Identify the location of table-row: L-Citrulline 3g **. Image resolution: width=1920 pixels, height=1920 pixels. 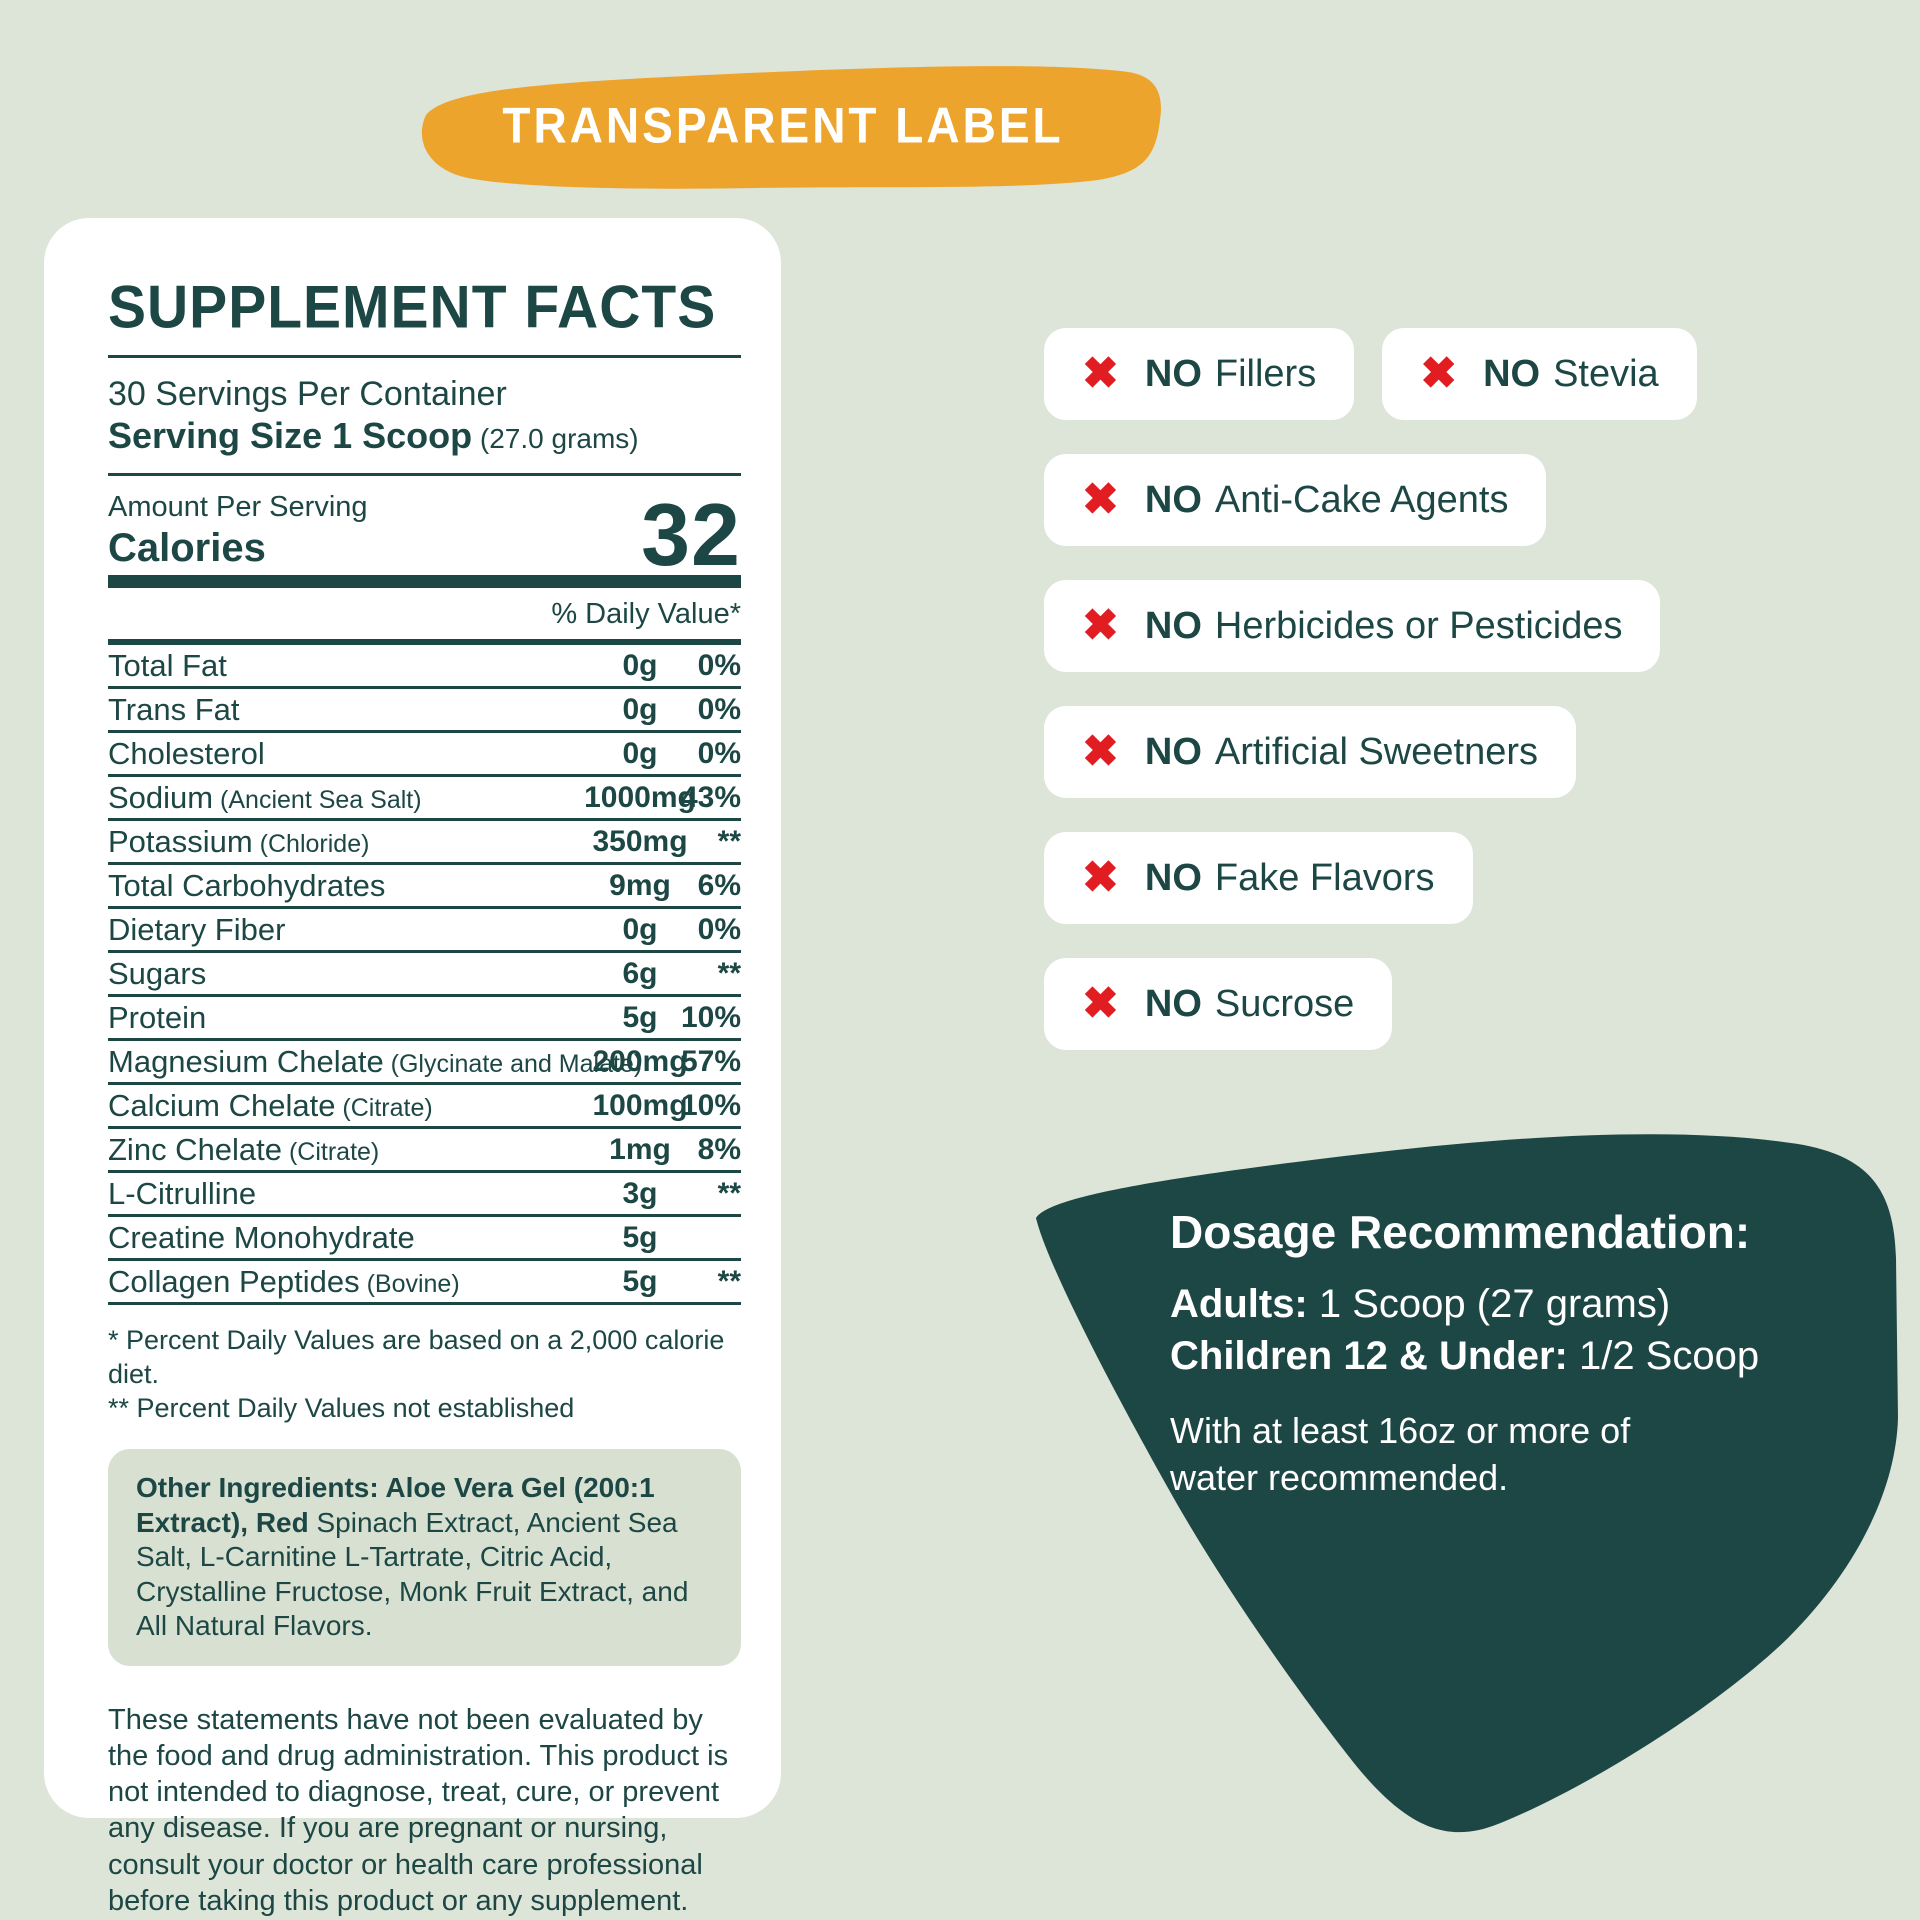
(424, 1195).